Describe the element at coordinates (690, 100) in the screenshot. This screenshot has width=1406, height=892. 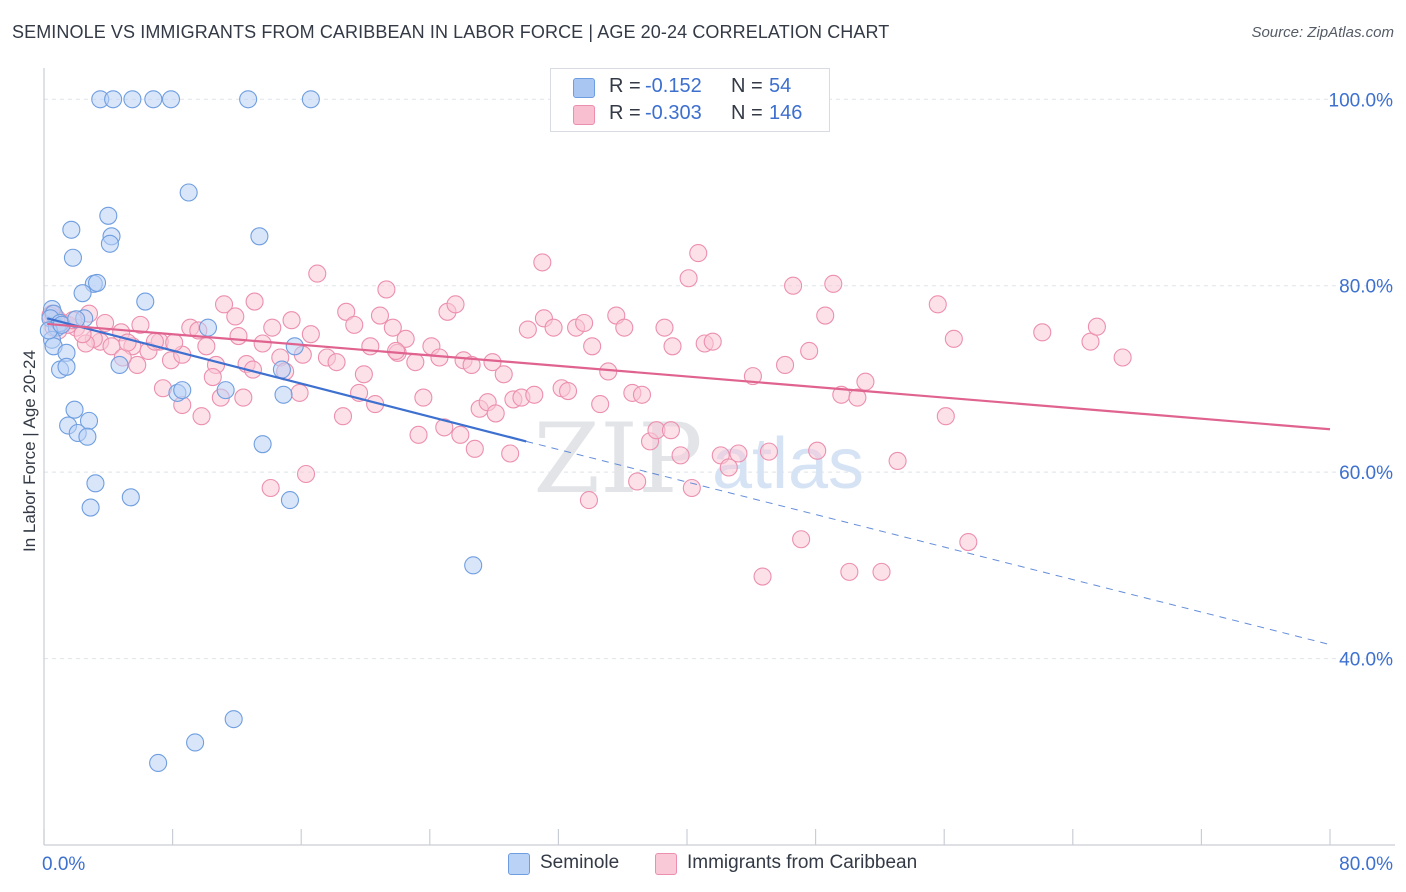
I see `stats-legend: R = -0.152 N = 54 R = -0.303 N = 146` at that location.